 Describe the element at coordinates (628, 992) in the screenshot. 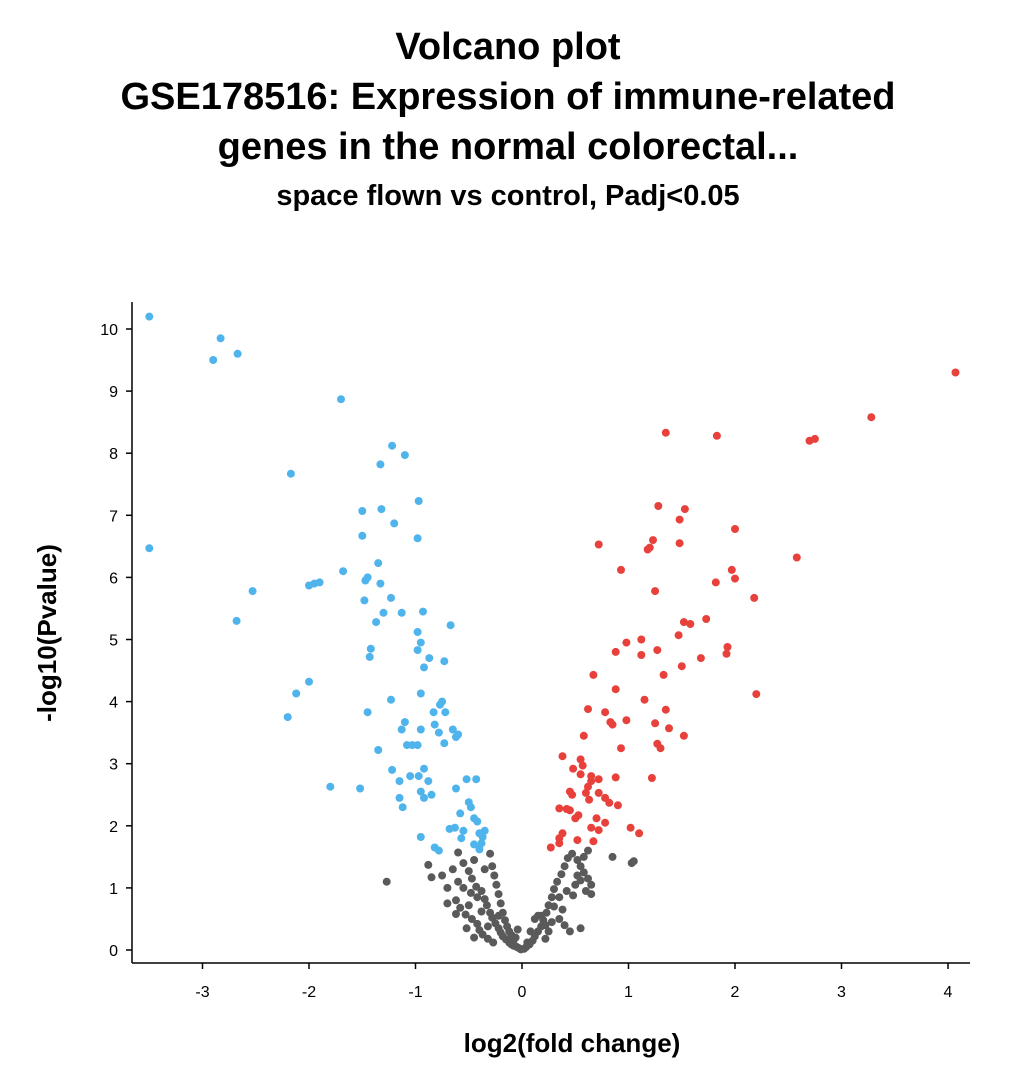

I see `x-tick-label: 1` at that location.